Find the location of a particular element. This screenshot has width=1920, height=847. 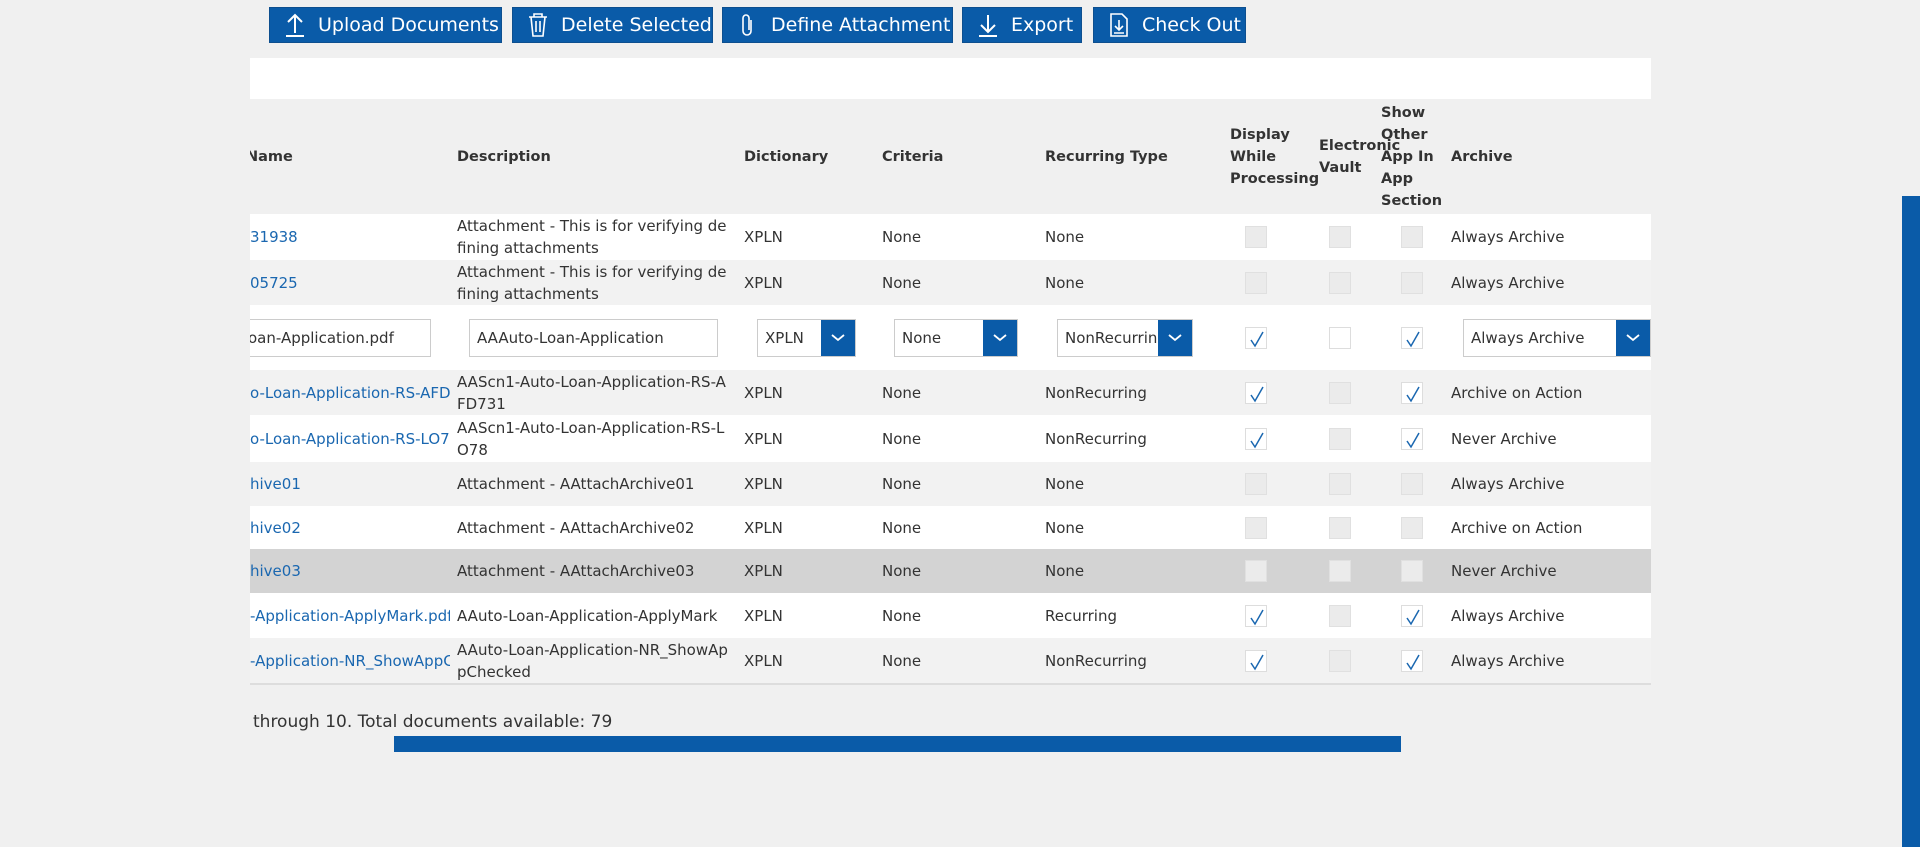

description-input: AAAuto-Loan-Application is located at coordinates (593, 337).